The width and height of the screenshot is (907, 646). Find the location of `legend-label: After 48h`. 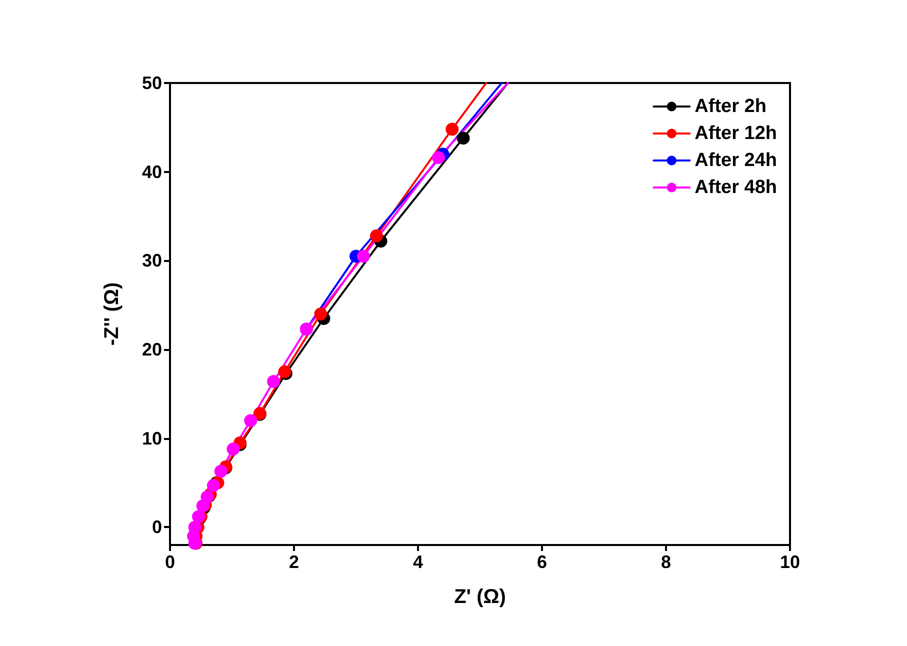

legend-label: After 48h is located at coordinates (736, 187).